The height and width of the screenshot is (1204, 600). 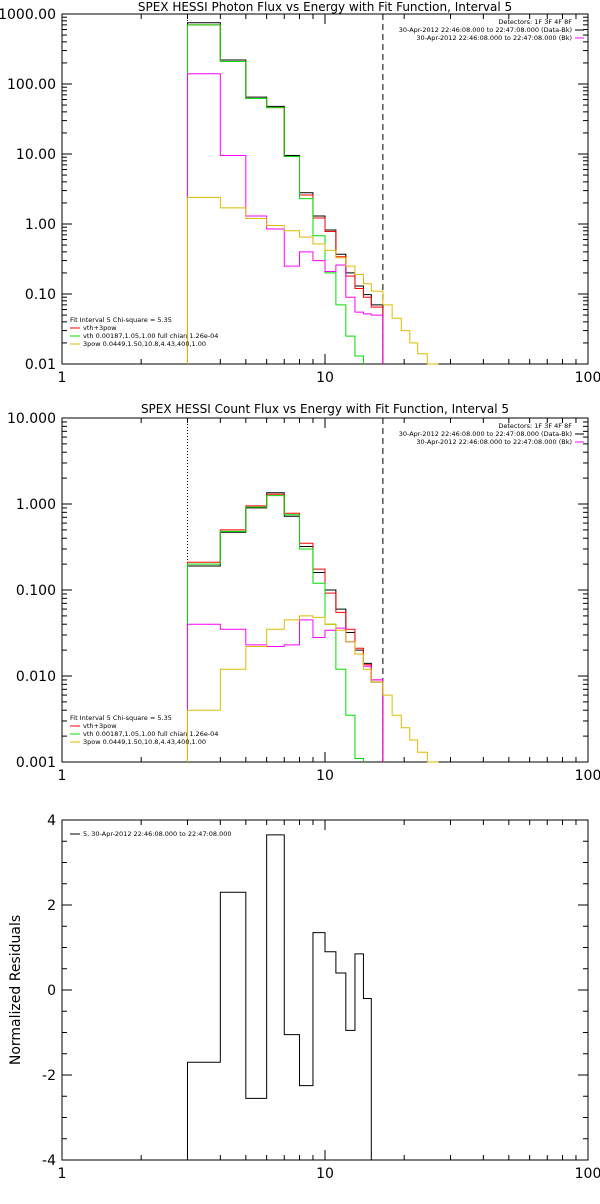 What do you see at coordinates (121, 320) in the screenshot?
I see `photon-legend-line: Fit Interval 5 Chi-square = 5.35` at bounding box center [121, 320].